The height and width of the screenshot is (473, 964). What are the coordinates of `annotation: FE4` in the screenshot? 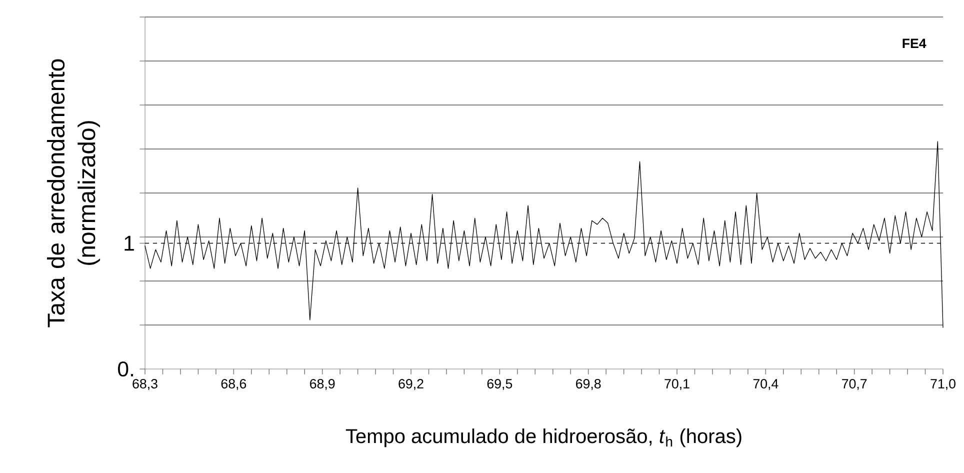 It's located at (914, 43).